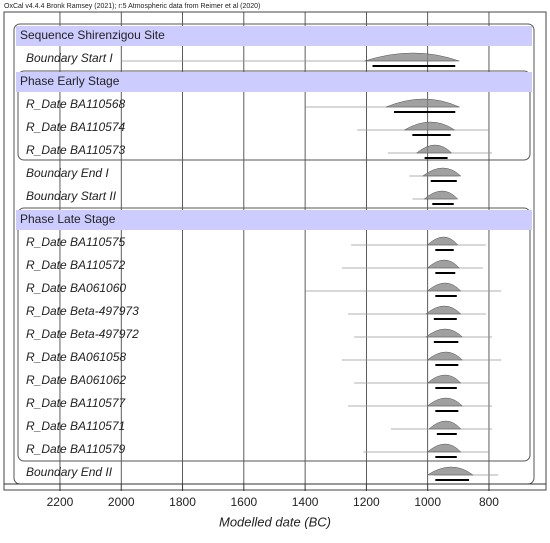  What do you see at coordinates (76, 380) in the screenshot?
I see `row-label: R_Date BA061062` at bounding box center [76, 380].